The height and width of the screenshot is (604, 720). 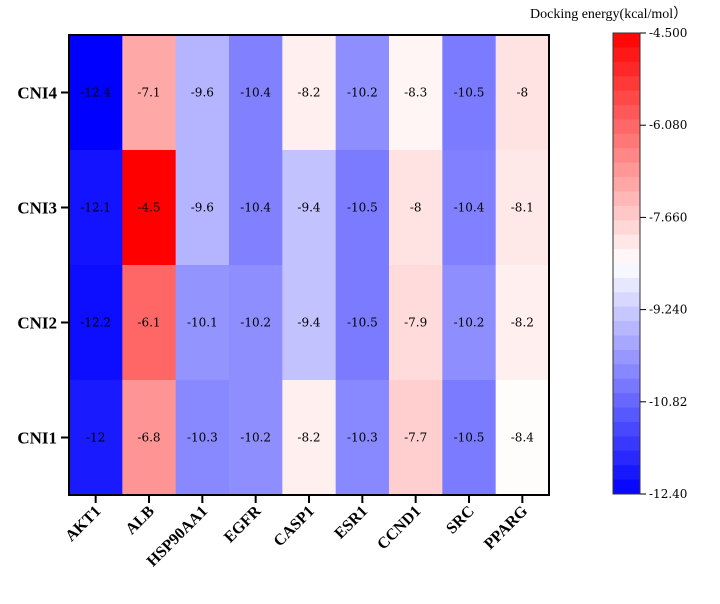 I want to click on cell-value-label: -8.4, so click(x=523, y=438).